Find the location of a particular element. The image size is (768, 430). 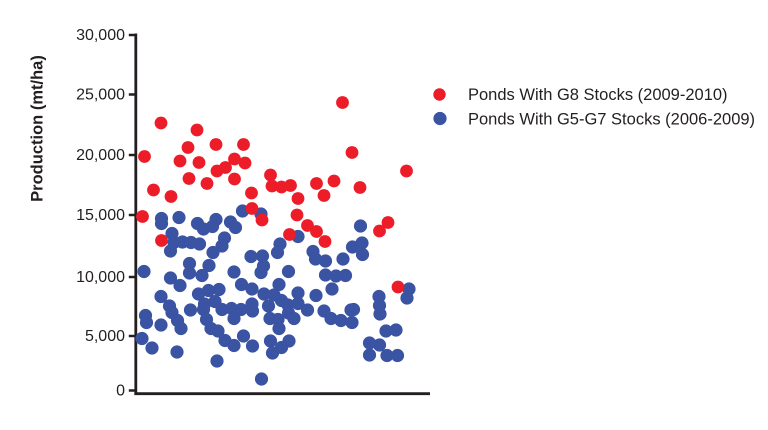

svg-text: 30,000 is located at coordinates (100, 35).